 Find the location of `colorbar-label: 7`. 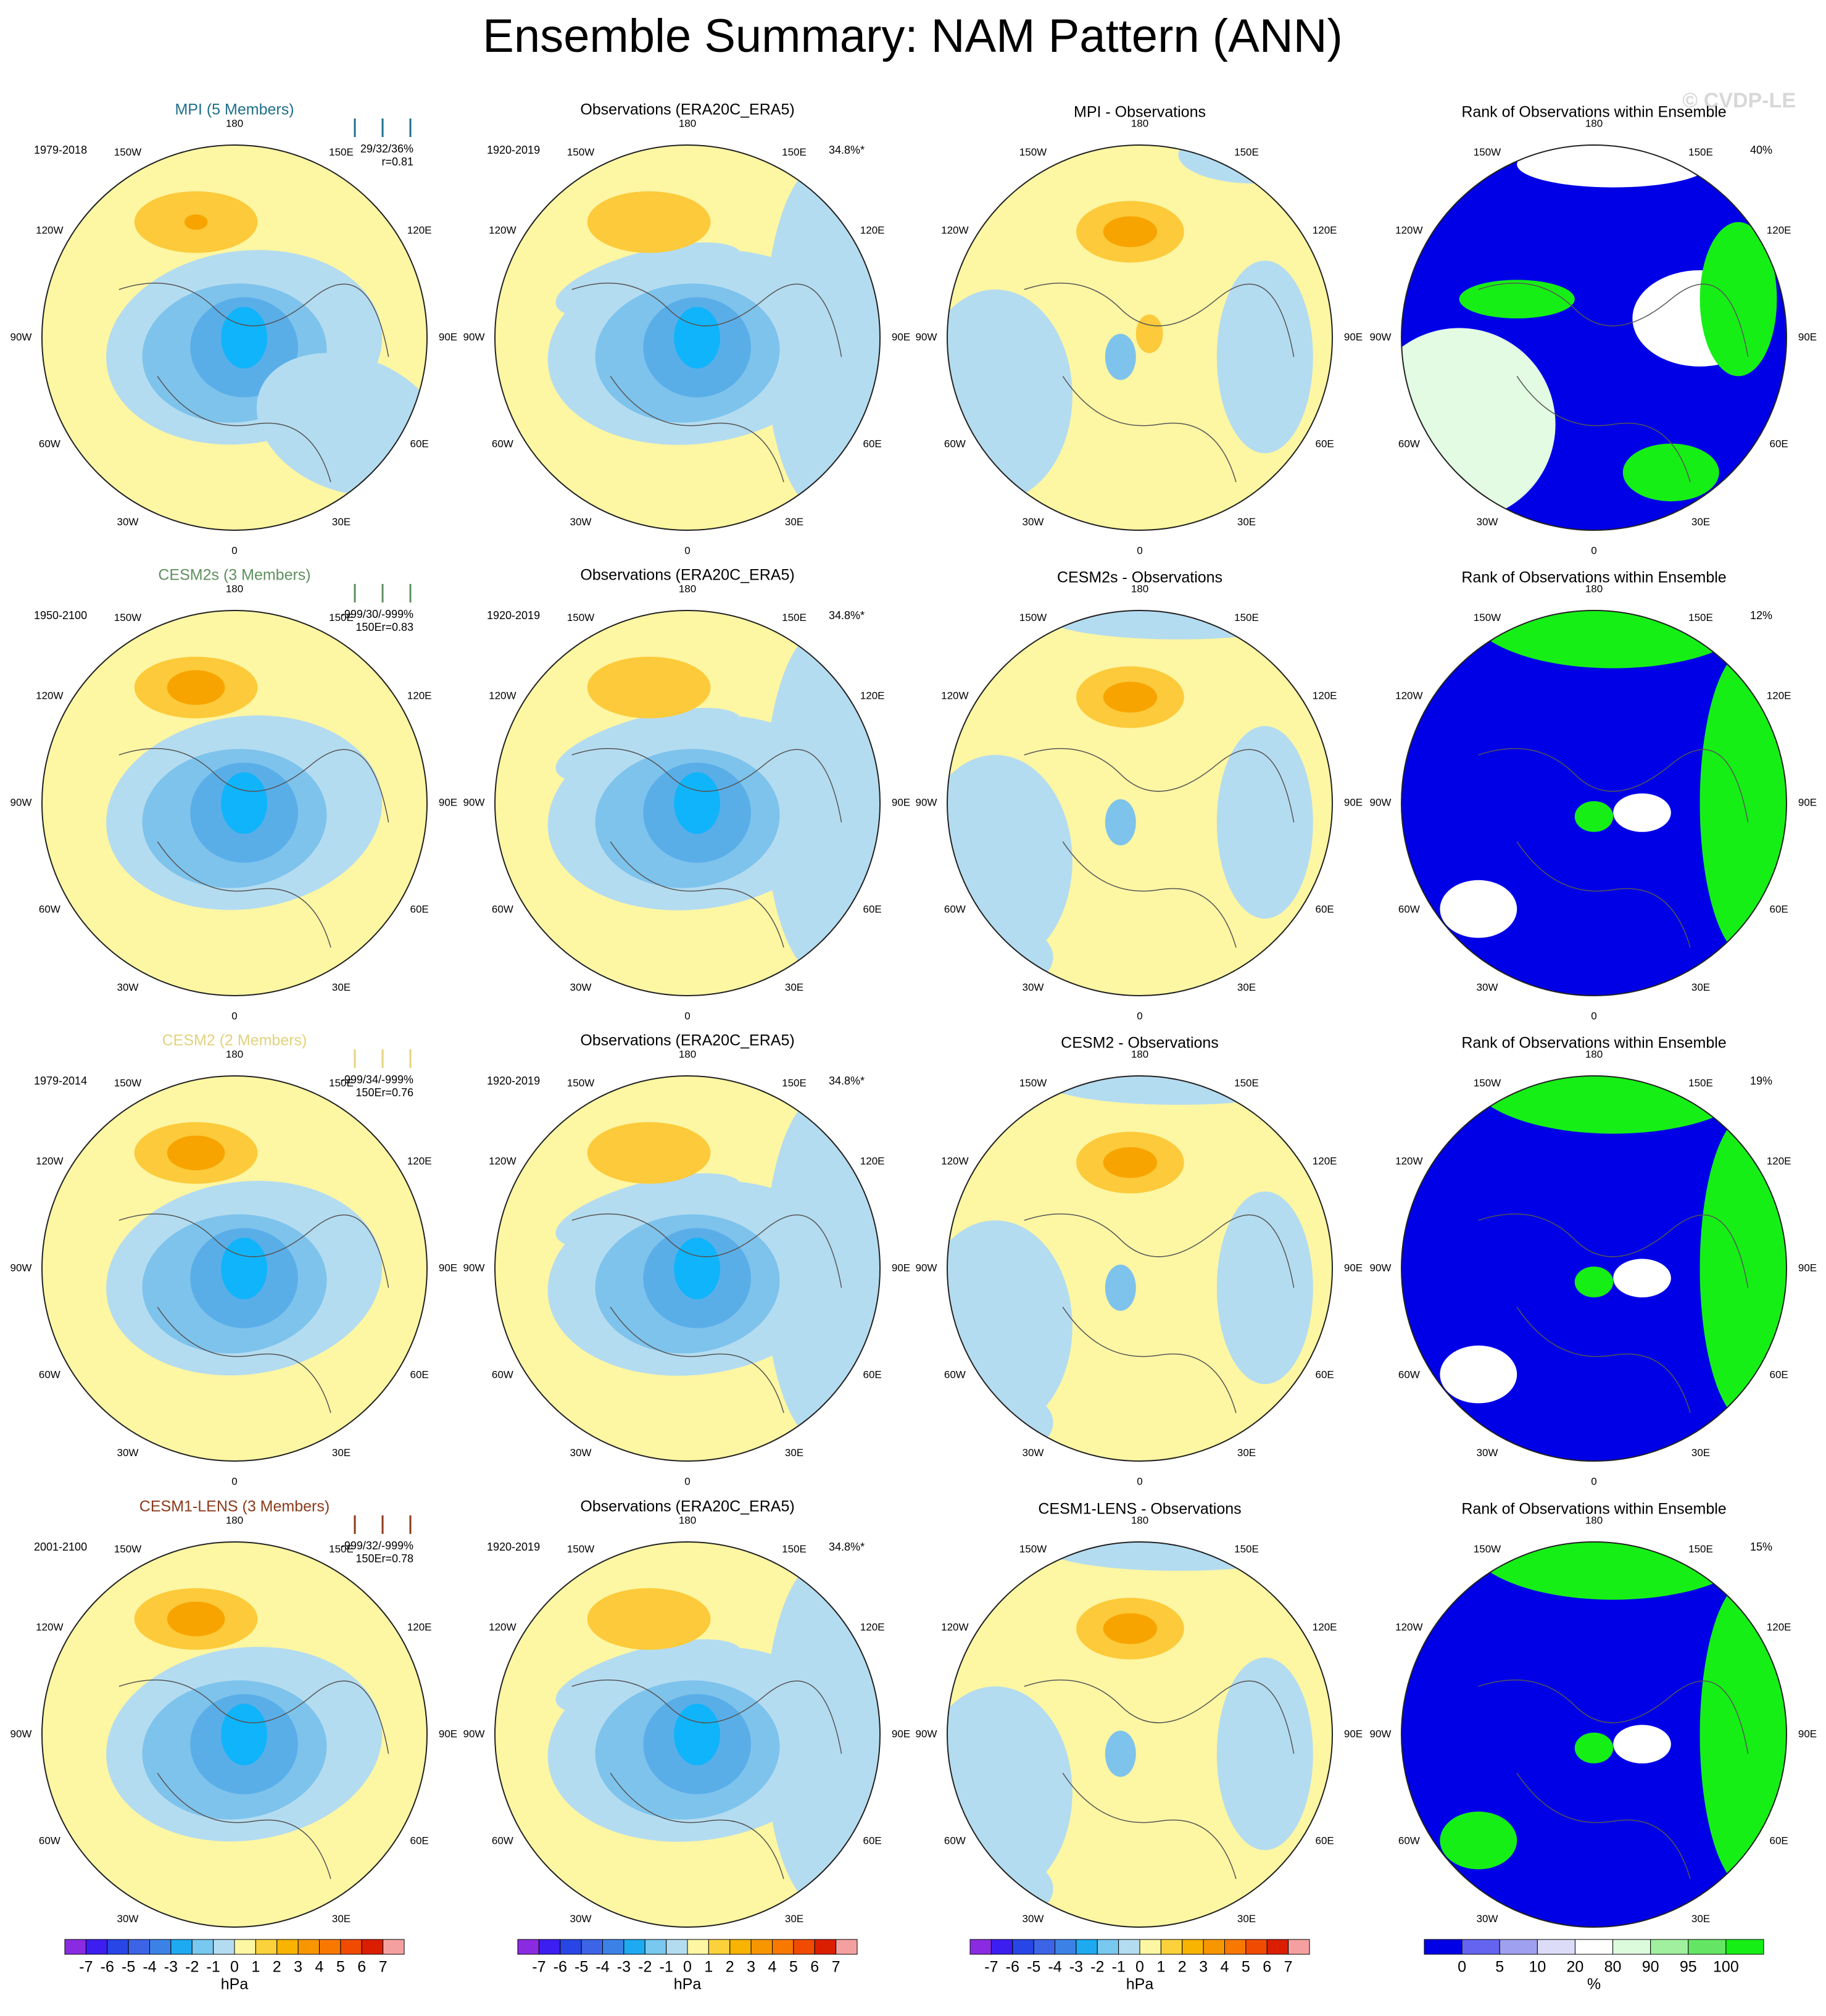

colorbar-label: 7 is located at coordinates (1288, 1967).